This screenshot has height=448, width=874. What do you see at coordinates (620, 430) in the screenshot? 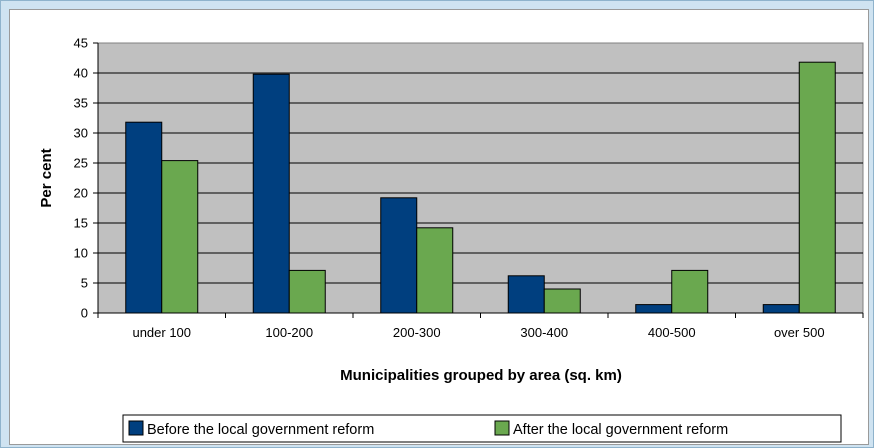
I see `legend-label-after: After the local government reform` at bounding box center [620, 430].